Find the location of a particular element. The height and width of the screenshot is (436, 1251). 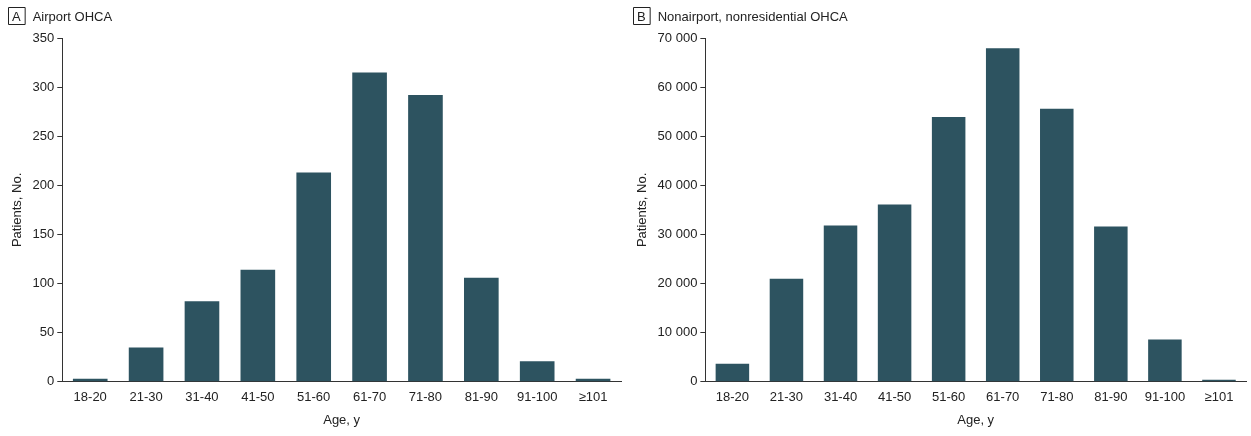

text: B is located at coordinates (641, 16).